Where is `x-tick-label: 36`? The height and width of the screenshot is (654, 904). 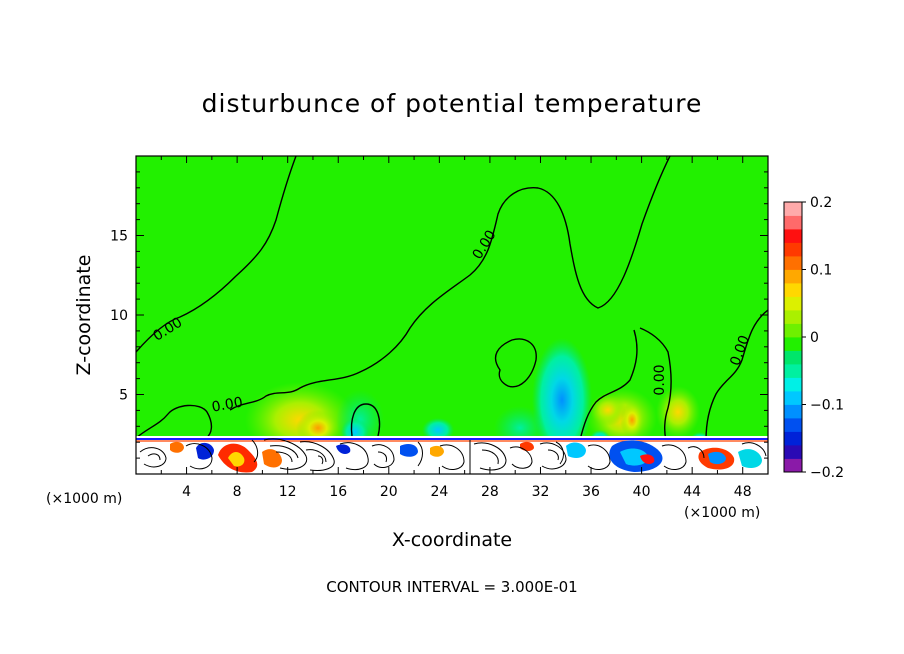
x-tick-label: 36 is located at coordinates (591, 492).